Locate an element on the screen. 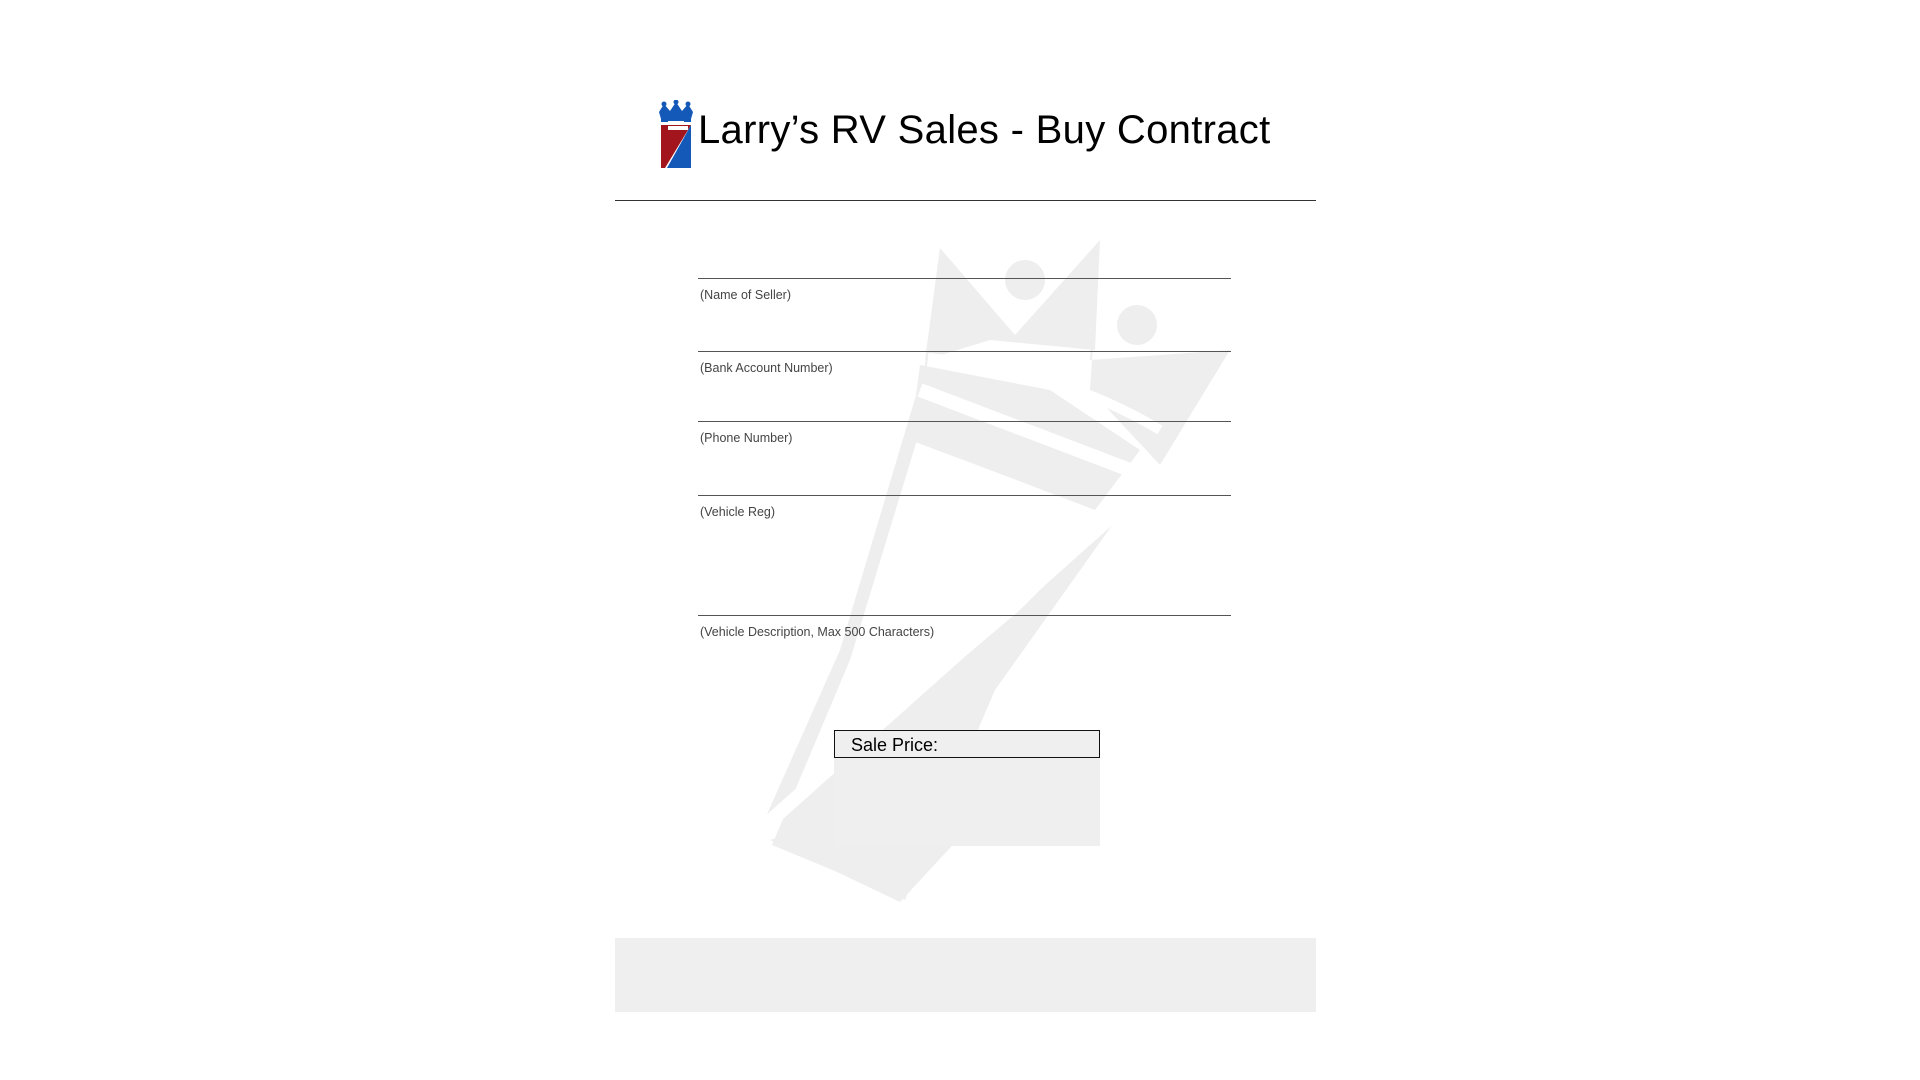 This screenshot has height=1080, width=1920. seller-name-line is located at coordinates (964, 278).